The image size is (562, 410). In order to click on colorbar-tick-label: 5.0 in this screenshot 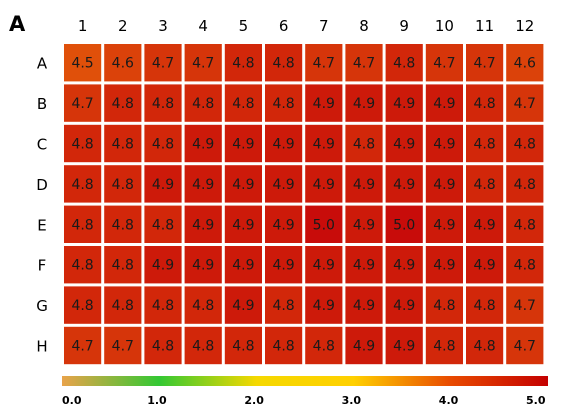, I will do `click(536, 400)`.